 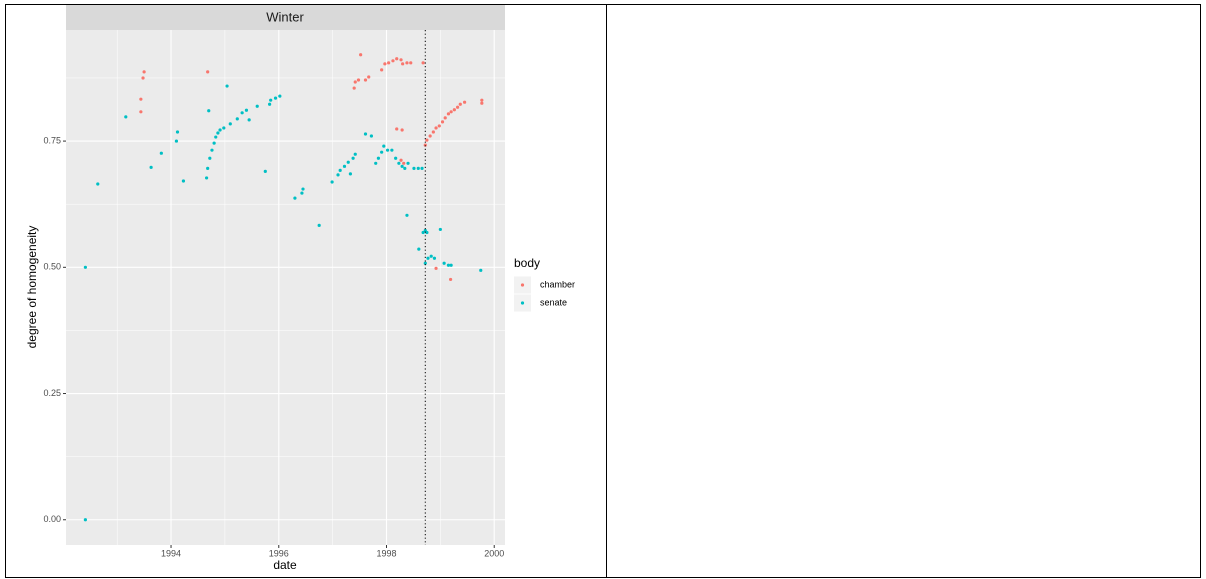 What do you see at coordinates (386, 553) in the screenshot?
I see `x-tick-label: 1998` at bounding box center [386, 553].